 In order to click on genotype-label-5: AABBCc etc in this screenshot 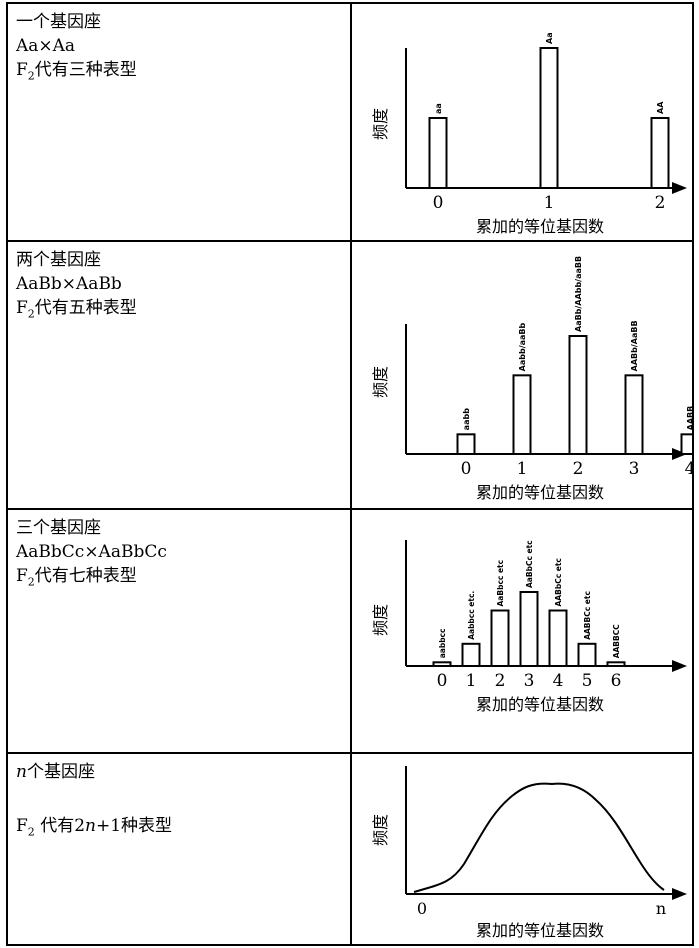, I will do `click(587, 615)`.